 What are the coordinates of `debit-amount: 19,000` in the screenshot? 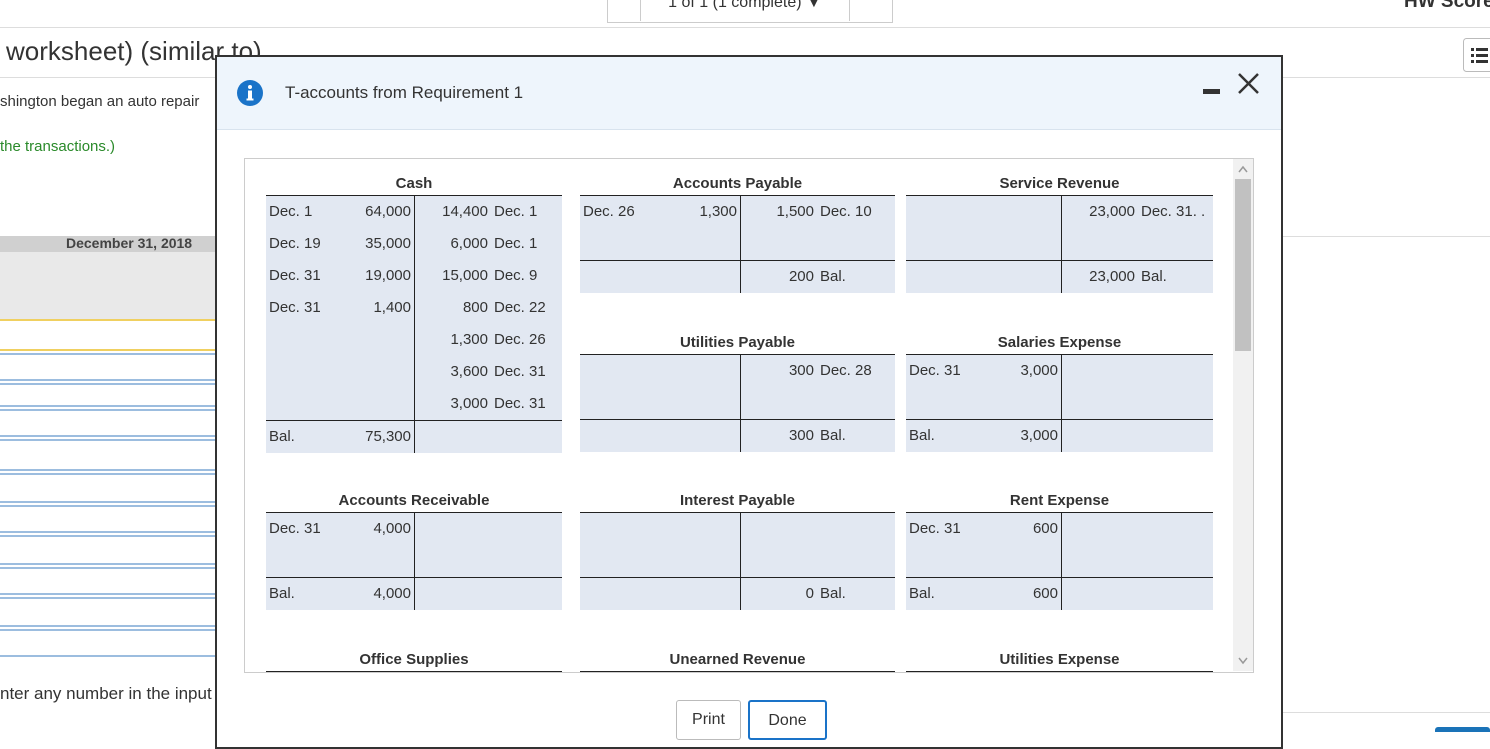 It's located at (388, 276).